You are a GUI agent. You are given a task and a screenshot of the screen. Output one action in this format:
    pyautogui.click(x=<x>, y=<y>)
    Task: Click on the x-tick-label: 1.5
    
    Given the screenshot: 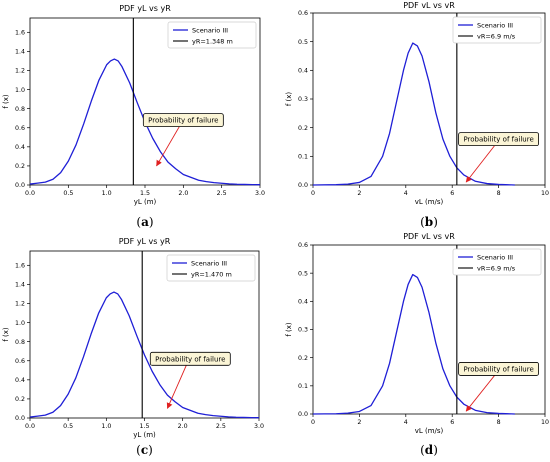 What is the action you would take?
    pyautogui.click(x=145, y=193)
    